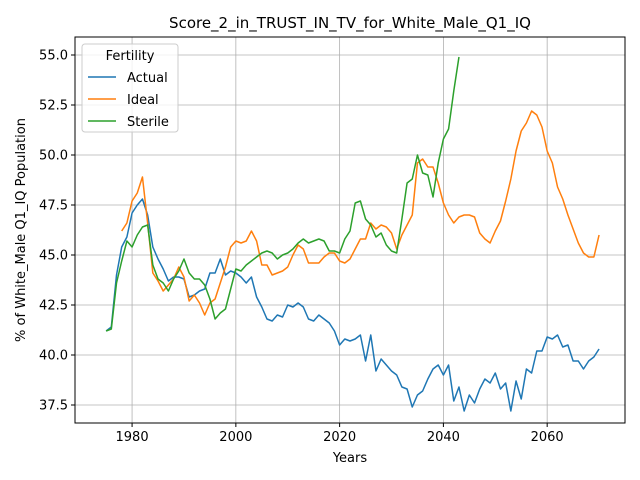 This screenshot has width=640, height=480. I want to click on y-tick-label: 47.5, so click(53, 206).